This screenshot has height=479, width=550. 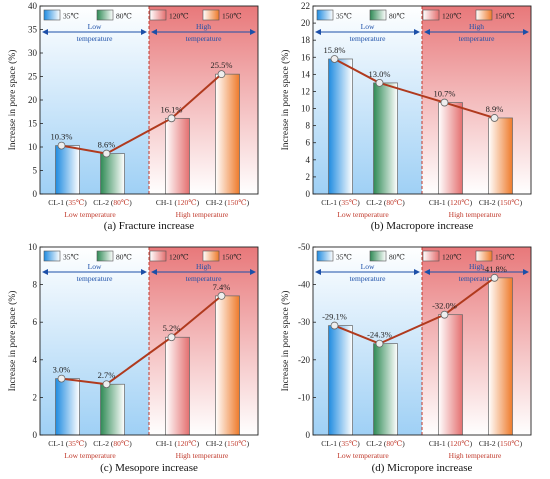 What do you see at coordinates (35, 171) in the screenshot?
I see `y-tick-label: 5` at bounding box center [35, 171].